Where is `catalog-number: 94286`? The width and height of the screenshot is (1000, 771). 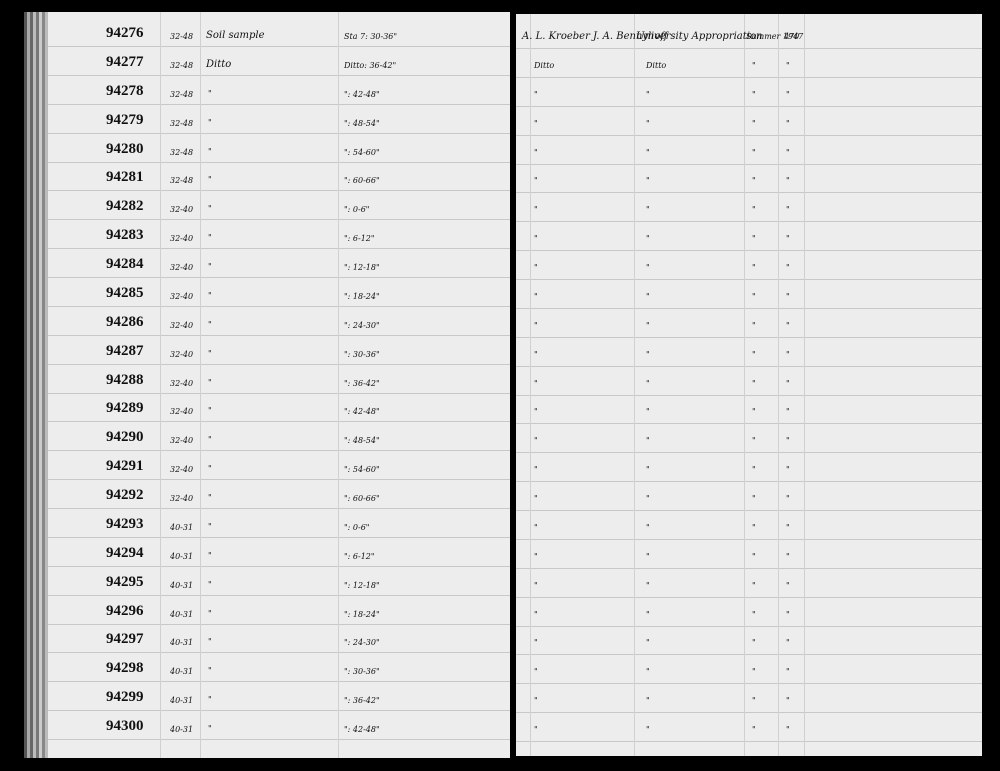 catalog-number: 94286 is located at coordinates (125, 321).